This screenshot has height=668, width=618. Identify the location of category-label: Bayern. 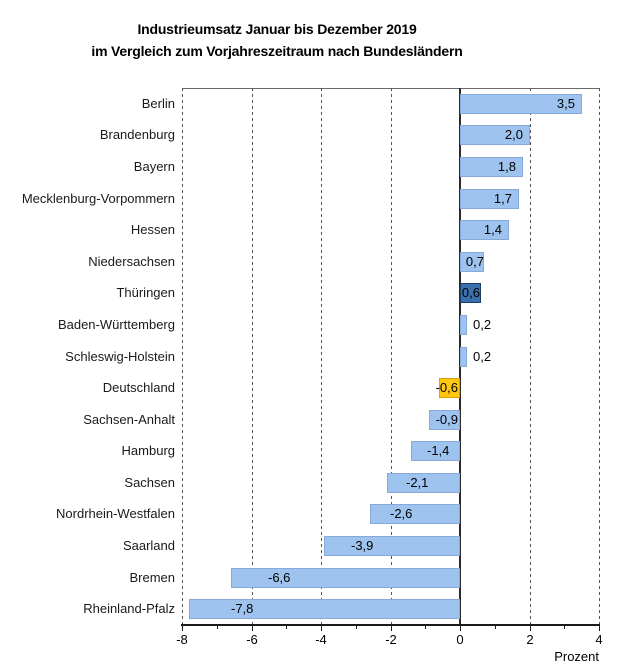
(154, 166).